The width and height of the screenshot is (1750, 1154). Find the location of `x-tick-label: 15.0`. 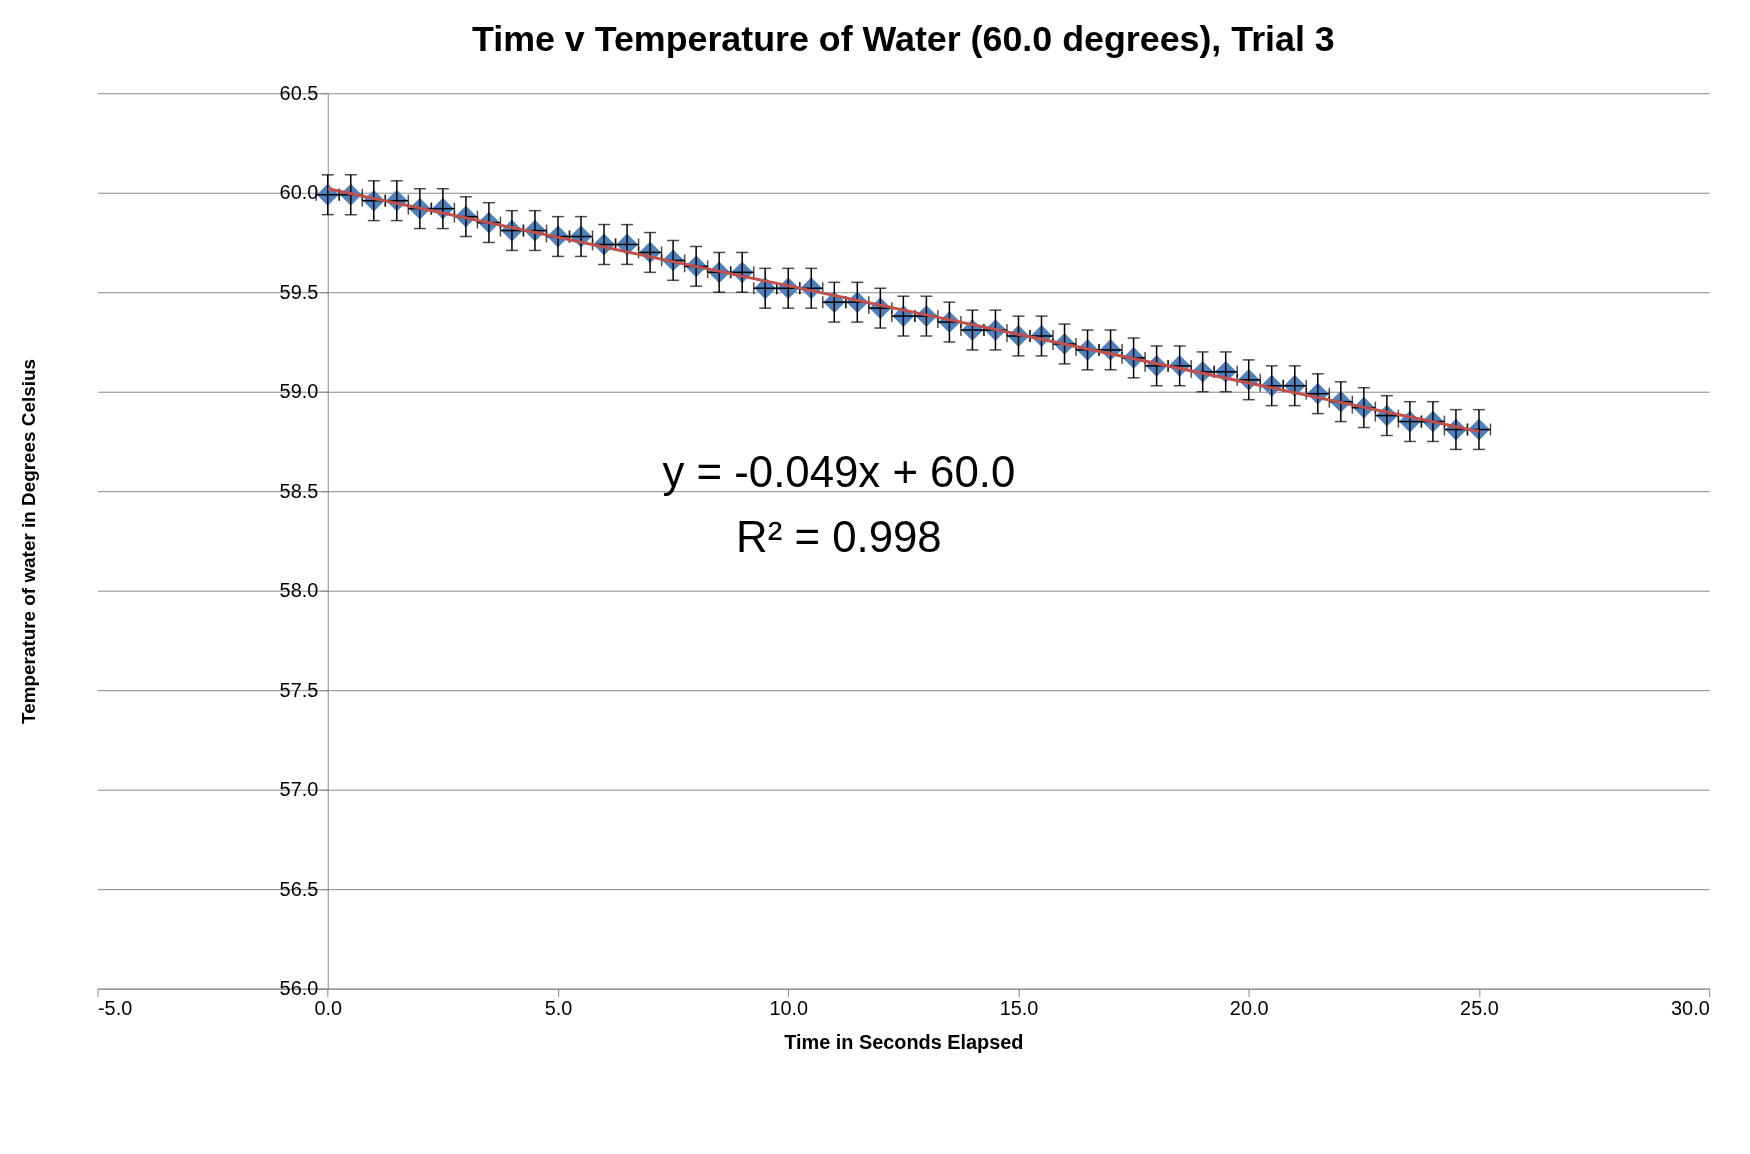

x-tick-label: 15.0 is located at coordinates (1019, 1008).